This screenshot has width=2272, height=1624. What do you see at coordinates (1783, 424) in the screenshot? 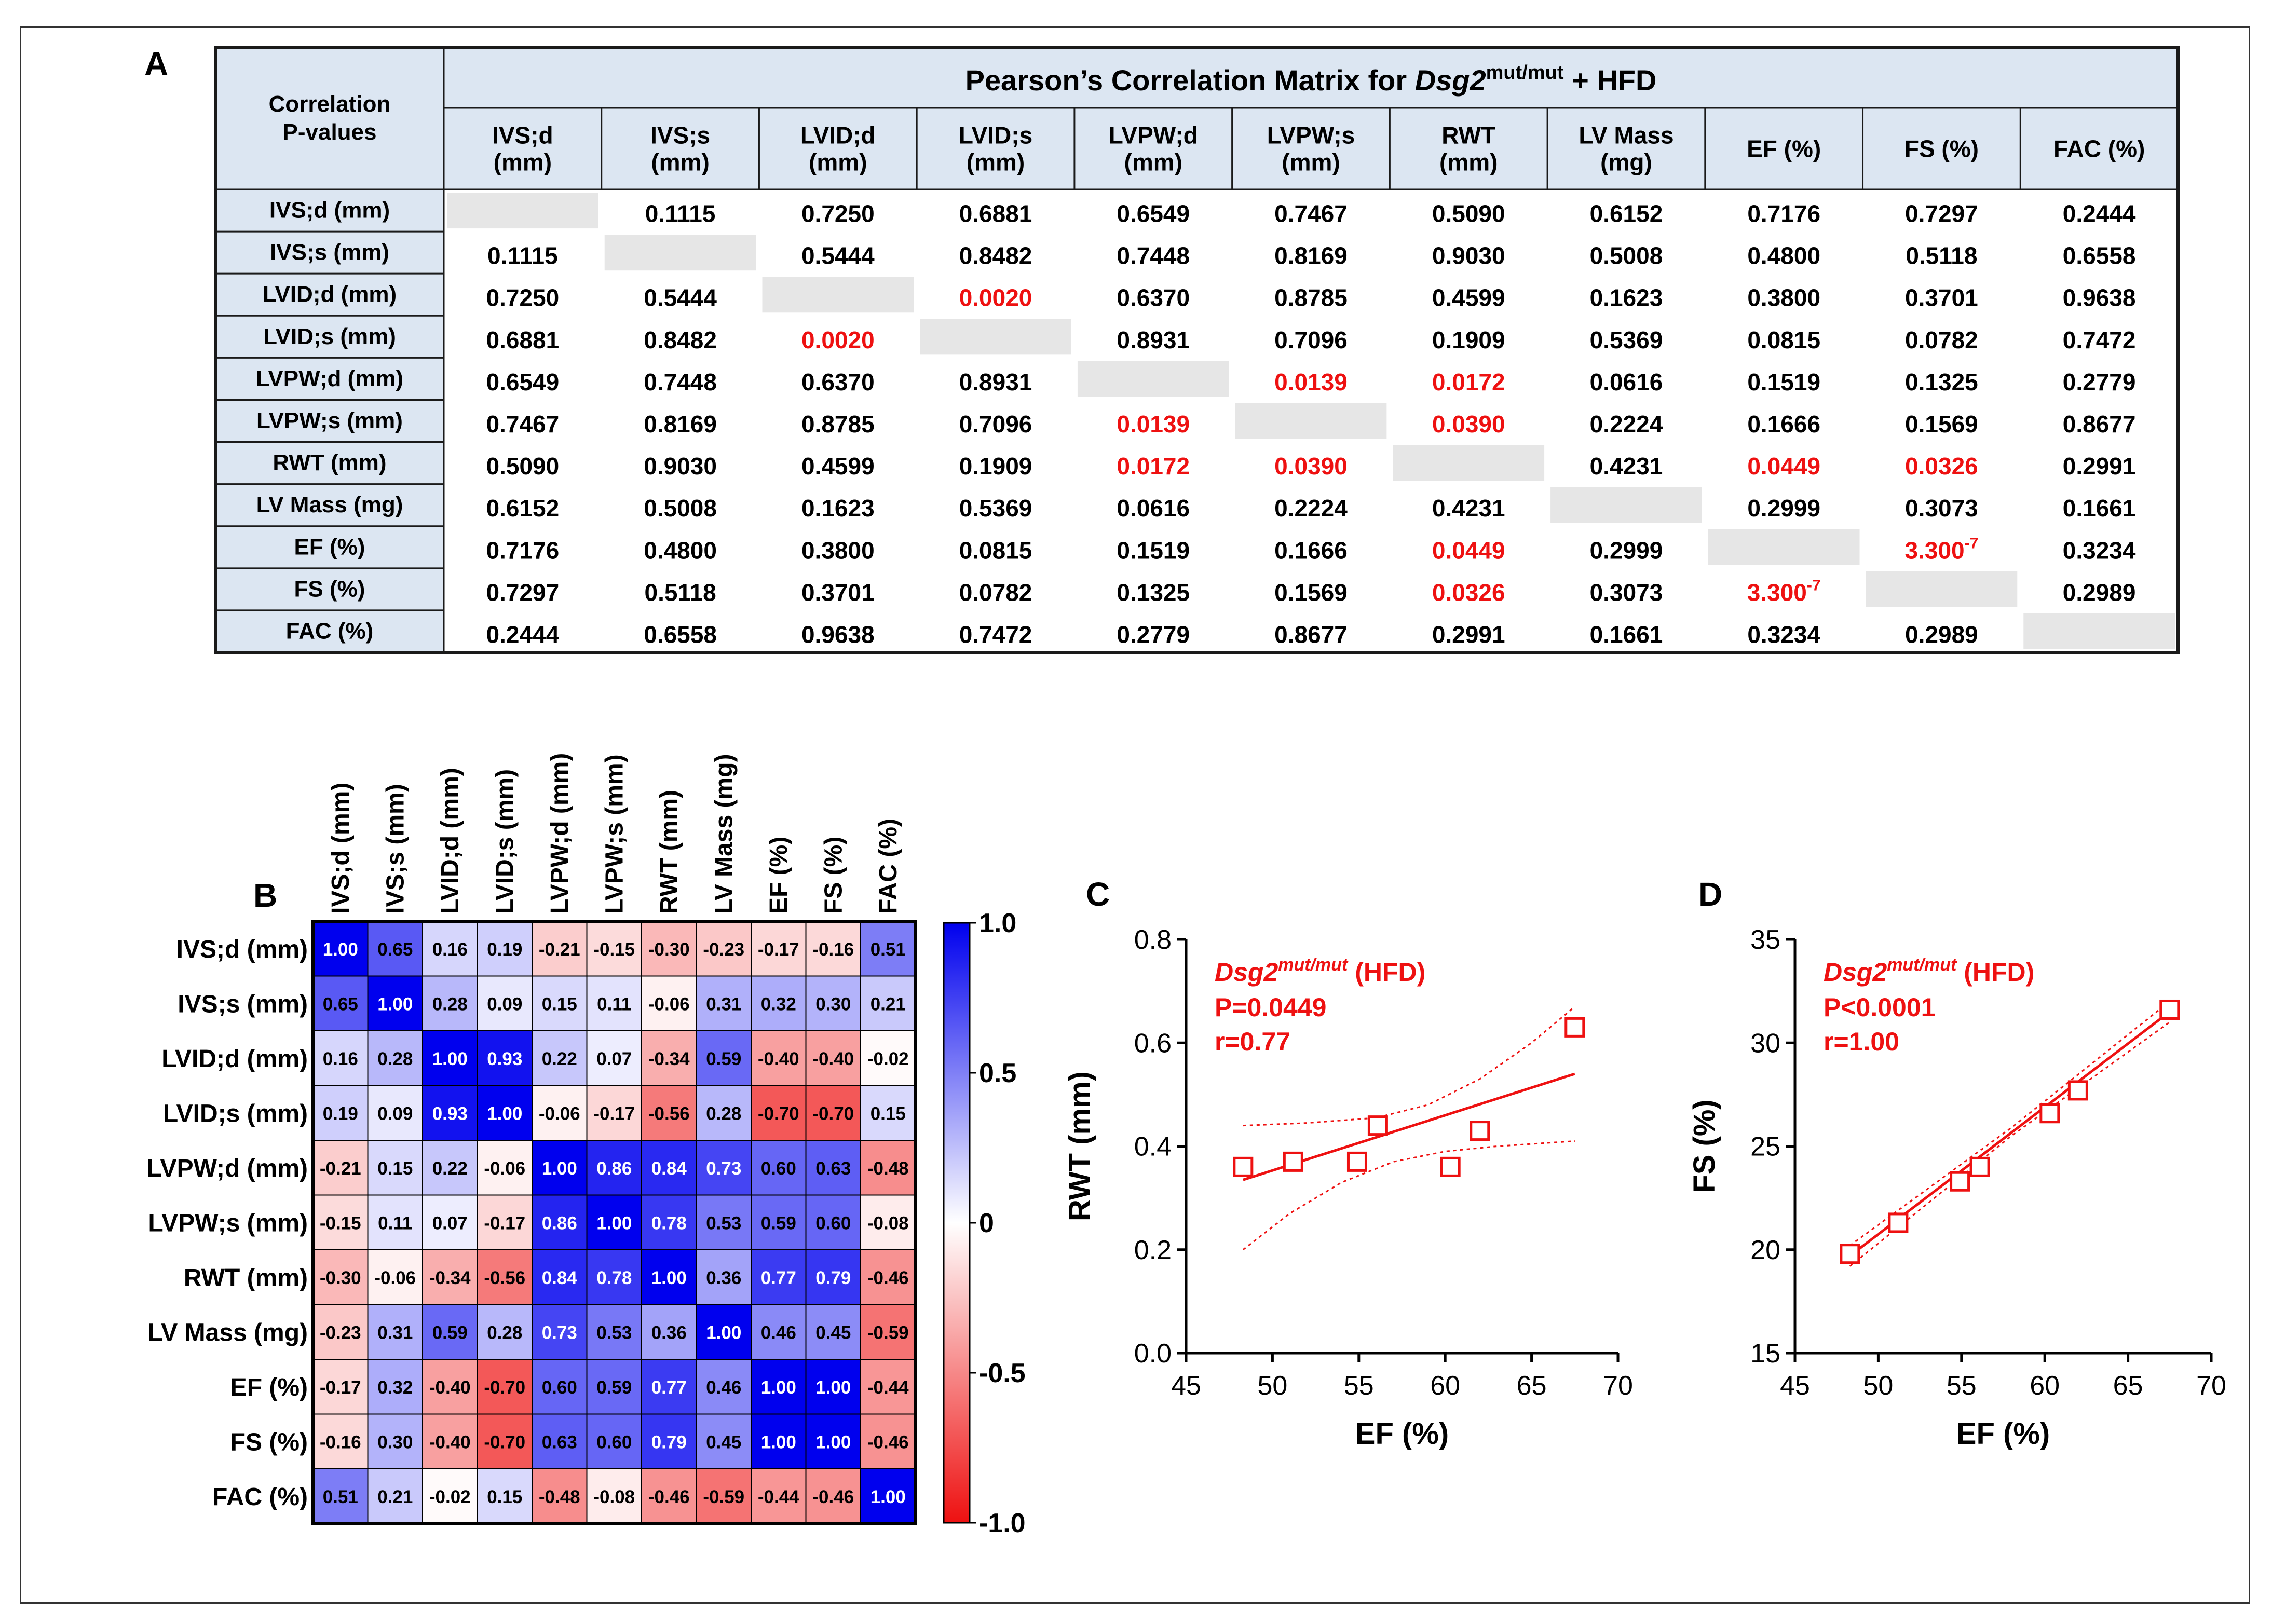
I see `table-cell-value: 0.1666` at bounding box center [1783, 424].